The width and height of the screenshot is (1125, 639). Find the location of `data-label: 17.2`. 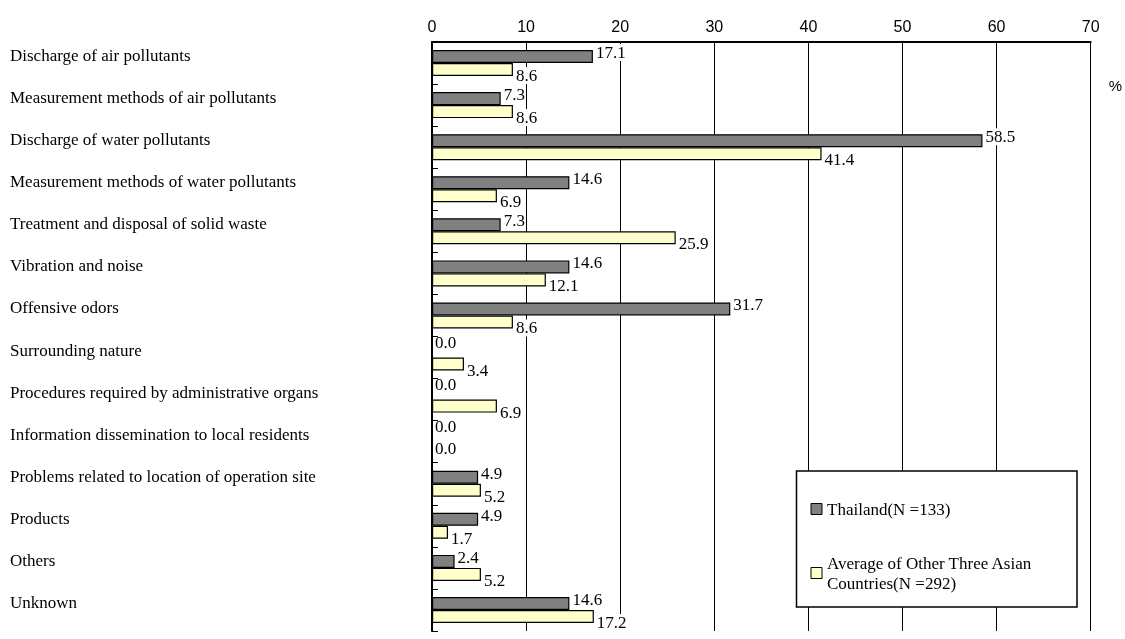

data-label: 17.2 is located at coordinates (611, 622).